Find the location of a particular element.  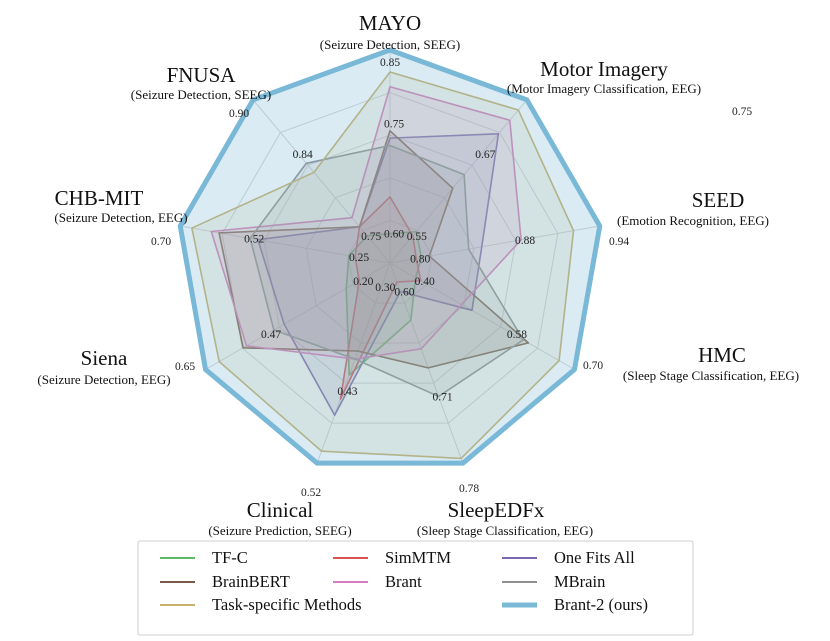

tick-label: 0.47 is located at coordinates (271, 335).